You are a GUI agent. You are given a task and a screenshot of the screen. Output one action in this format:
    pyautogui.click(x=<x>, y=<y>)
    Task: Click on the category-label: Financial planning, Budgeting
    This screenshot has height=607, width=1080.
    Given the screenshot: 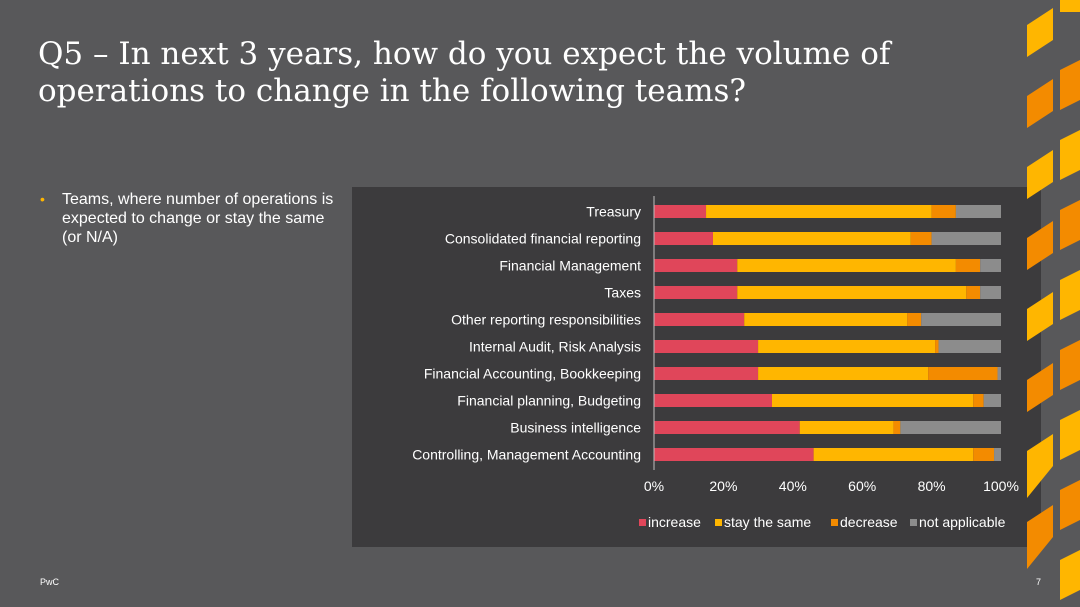 What is the action you would take?
    pyautogui.click(x=549, y=401)
    